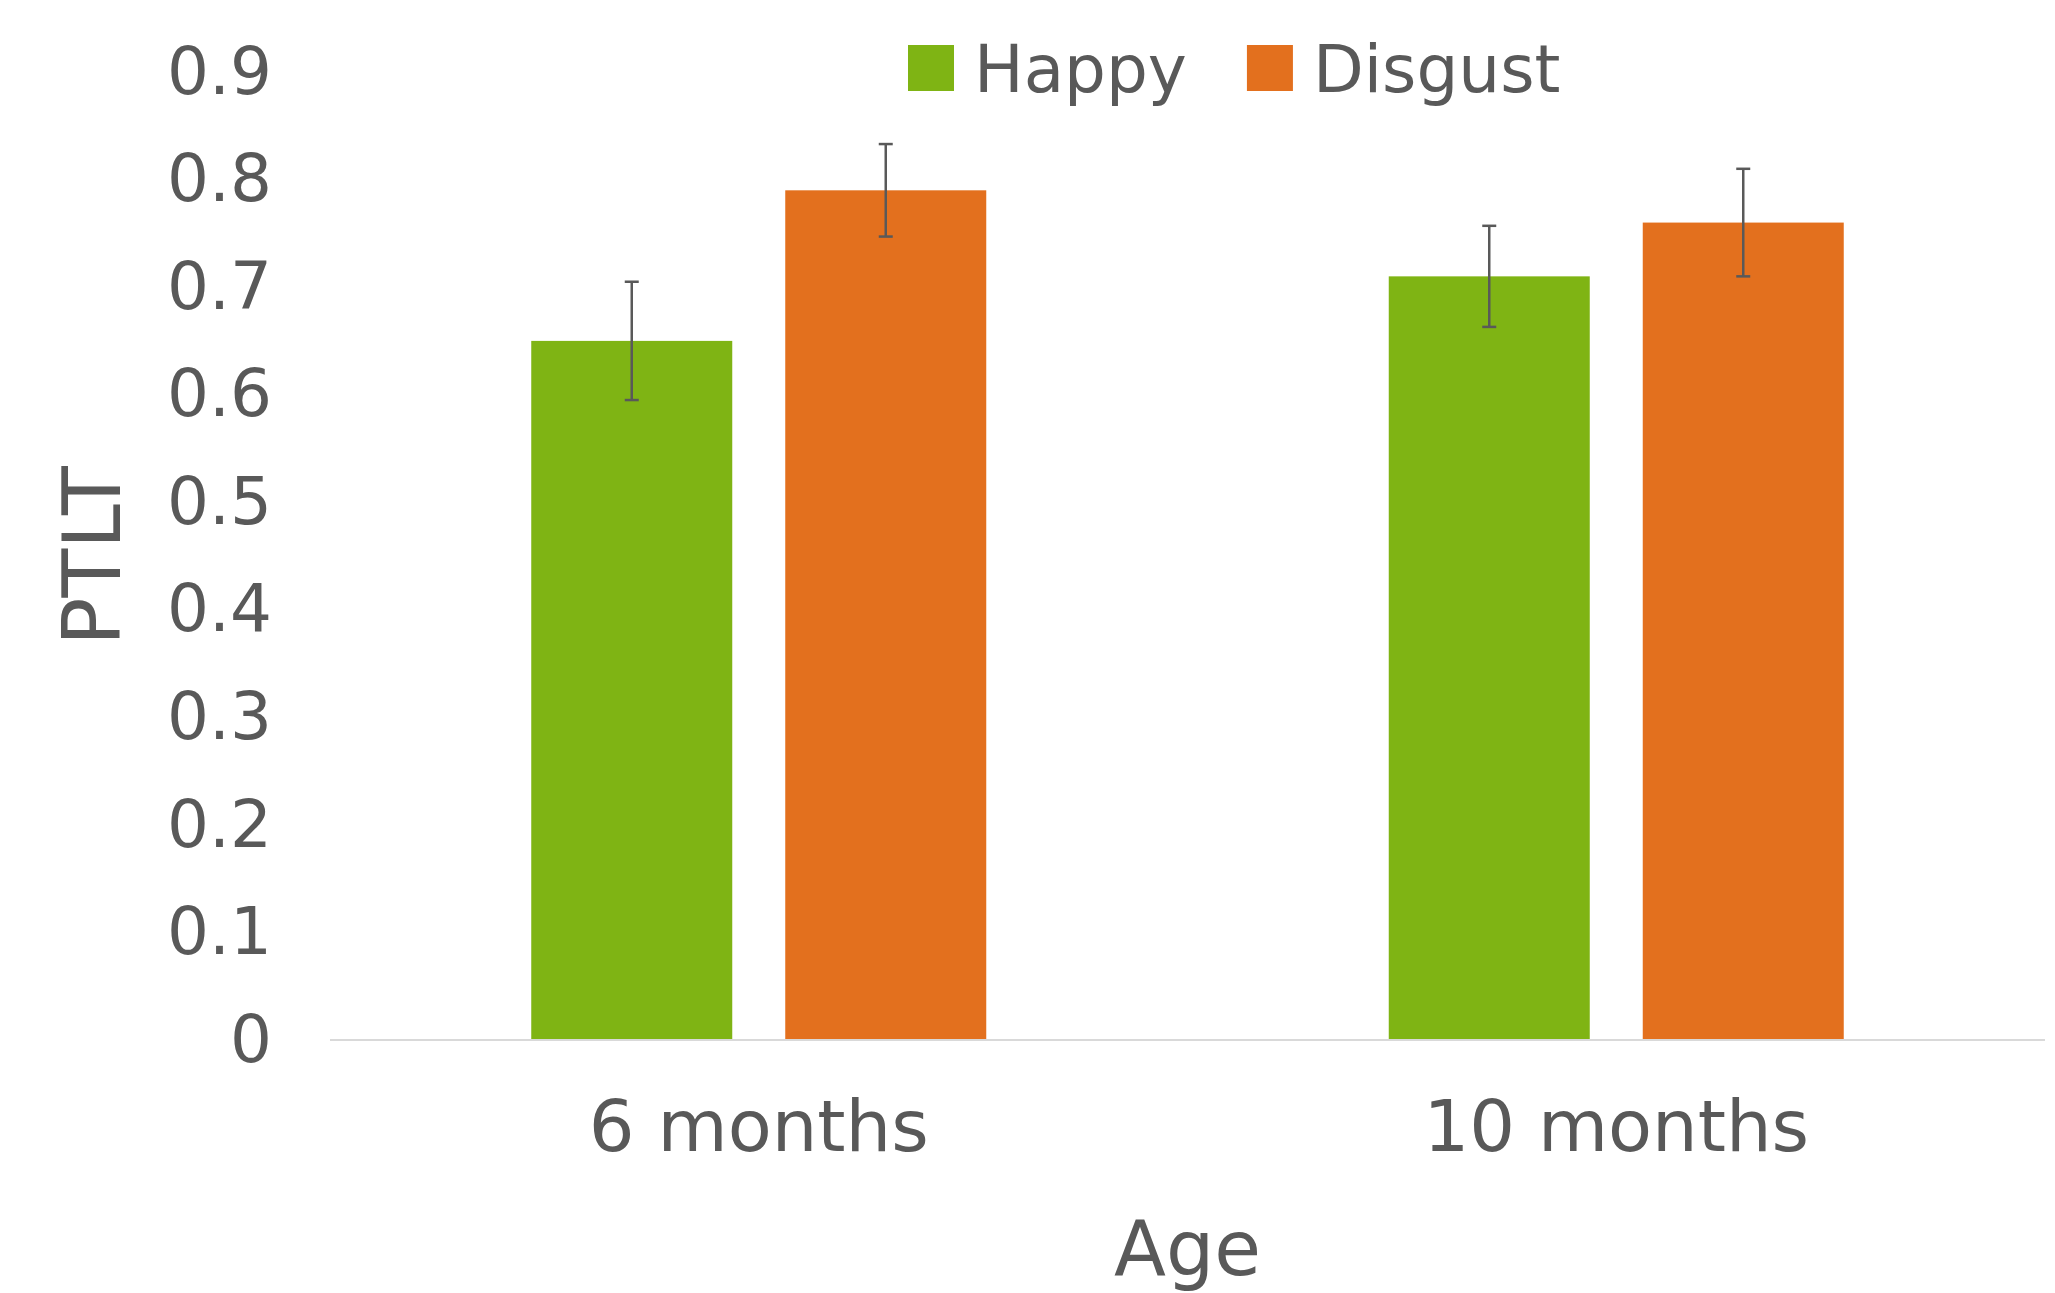 The width and height of the screenshot is (2055, 1293). What do you see at coordinates (758, 1125) in the screenshot?
I see `x-tick-label: 6 months` at bounding box center [758, 1125].